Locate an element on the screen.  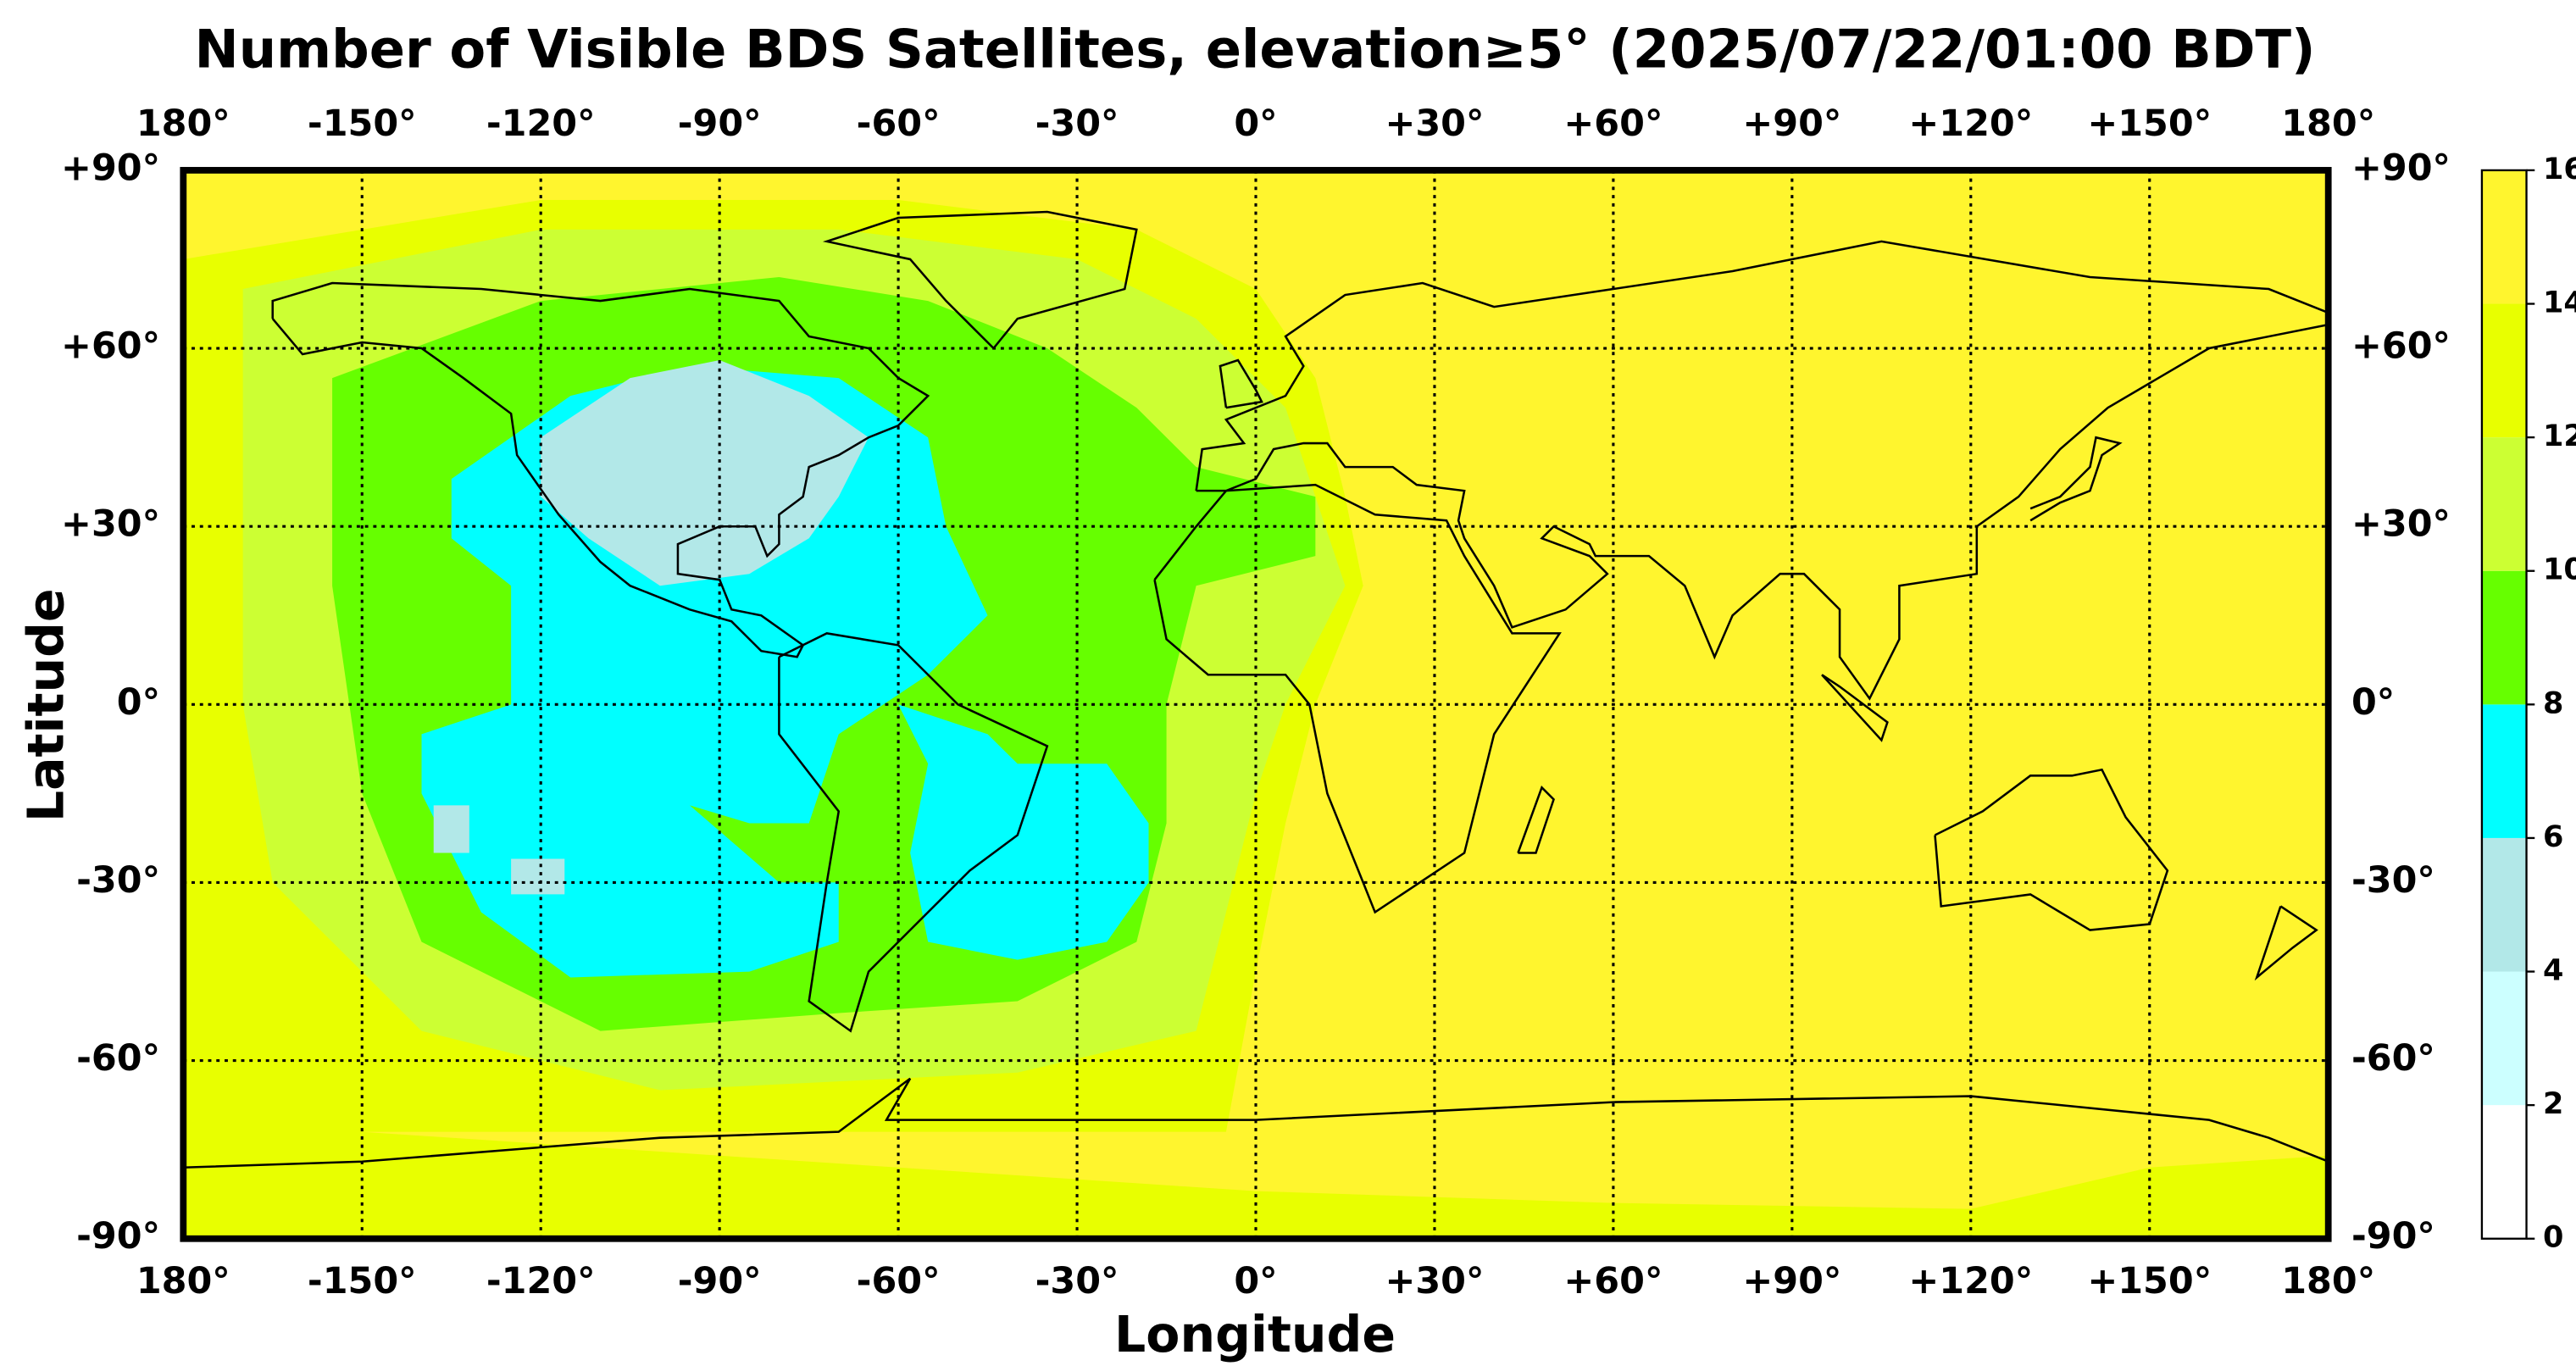
y-tick-label-left: +60° is located at coordinates (110, 346).